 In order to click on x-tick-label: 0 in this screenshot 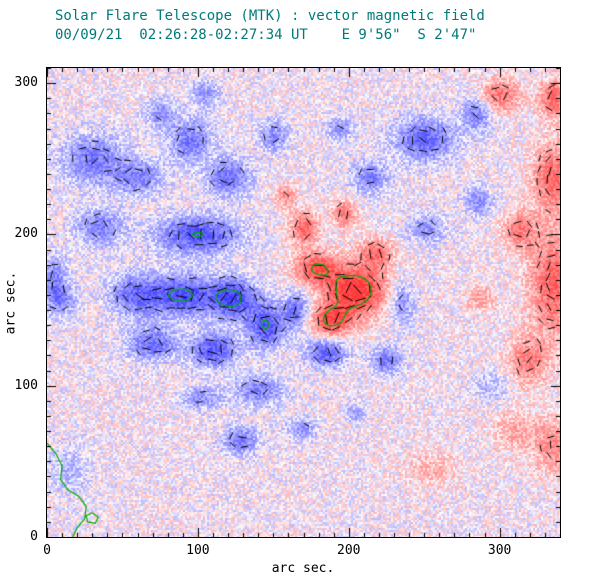, I will do `click(47, 550)`.